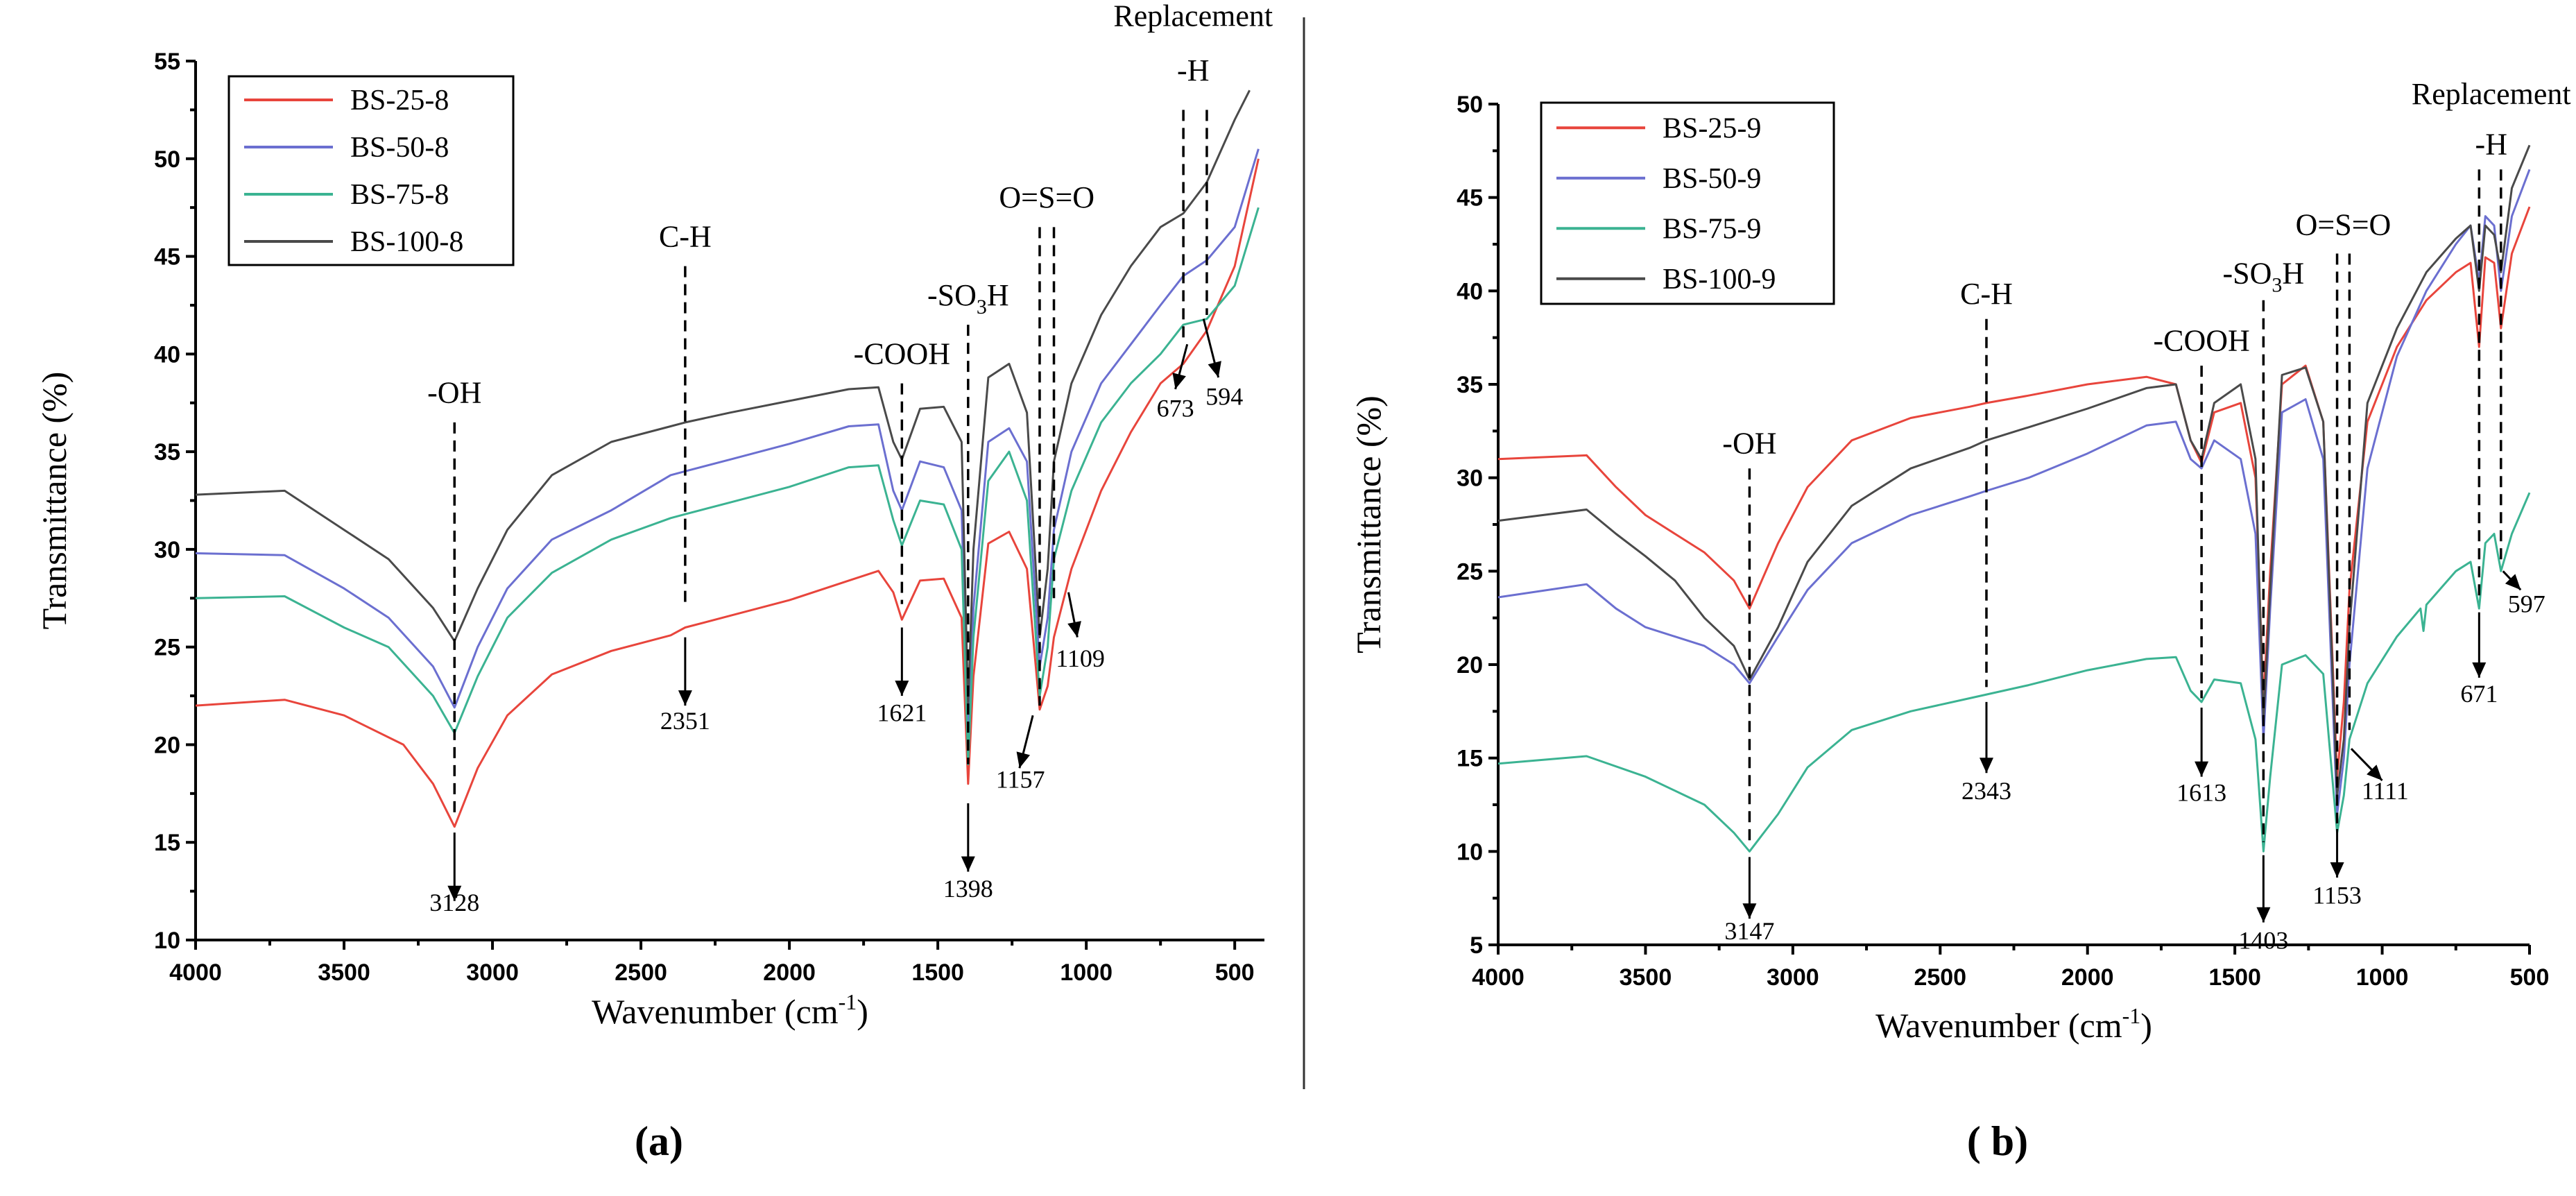 This screenshot has height=1196, width=2576. I want to click on y-tick-label: 50, so click(1470, 105).